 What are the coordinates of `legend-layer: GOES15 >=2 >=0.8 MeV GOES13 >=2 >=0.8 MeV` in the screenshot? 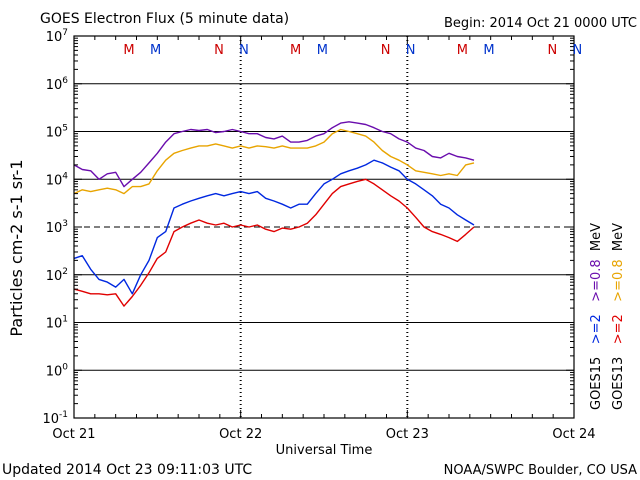 It's located at (607, 316).